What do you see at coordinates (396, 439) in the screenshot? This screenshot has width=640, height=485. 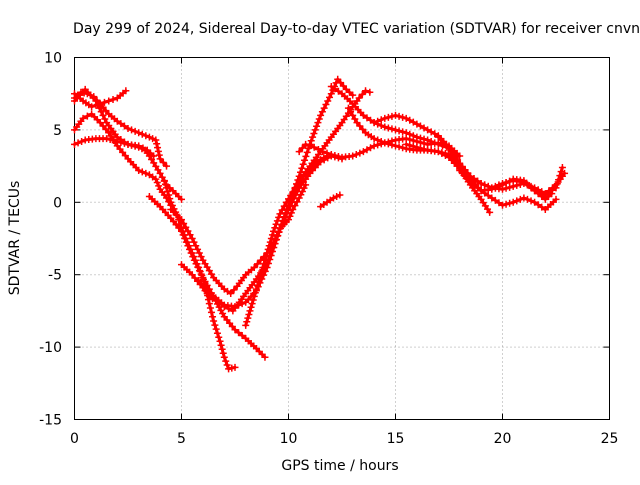 I see `x-tick-label: 15` at bounding box center [396, 439].